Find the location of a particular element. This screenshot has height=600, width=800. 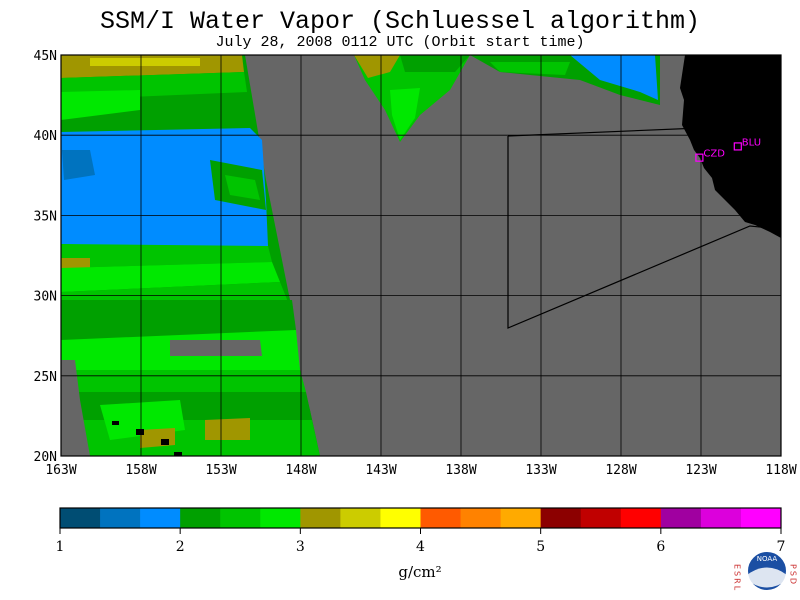

longitude-label: 118W is located at coordinates (780, 470).